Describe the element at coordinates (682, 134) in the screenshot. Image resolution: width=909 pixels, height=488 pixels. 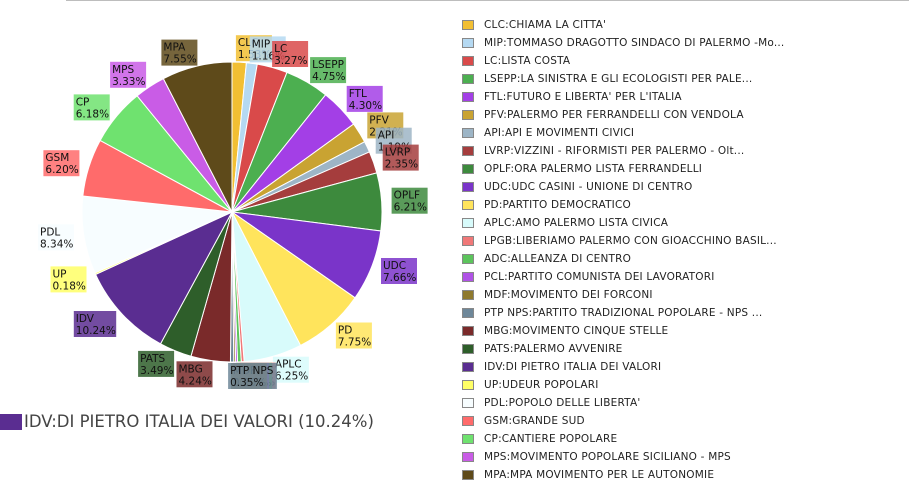
I see `legend-item-api: API:API E MOVIMENTI CIVICI` at that location.